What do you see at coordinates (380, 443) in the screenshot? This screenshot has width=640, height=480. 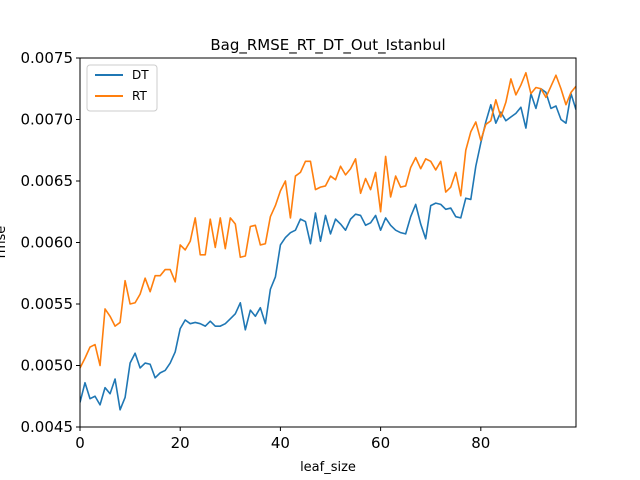 I see `x-tick-label: 60` at bounding box center [380, 443].